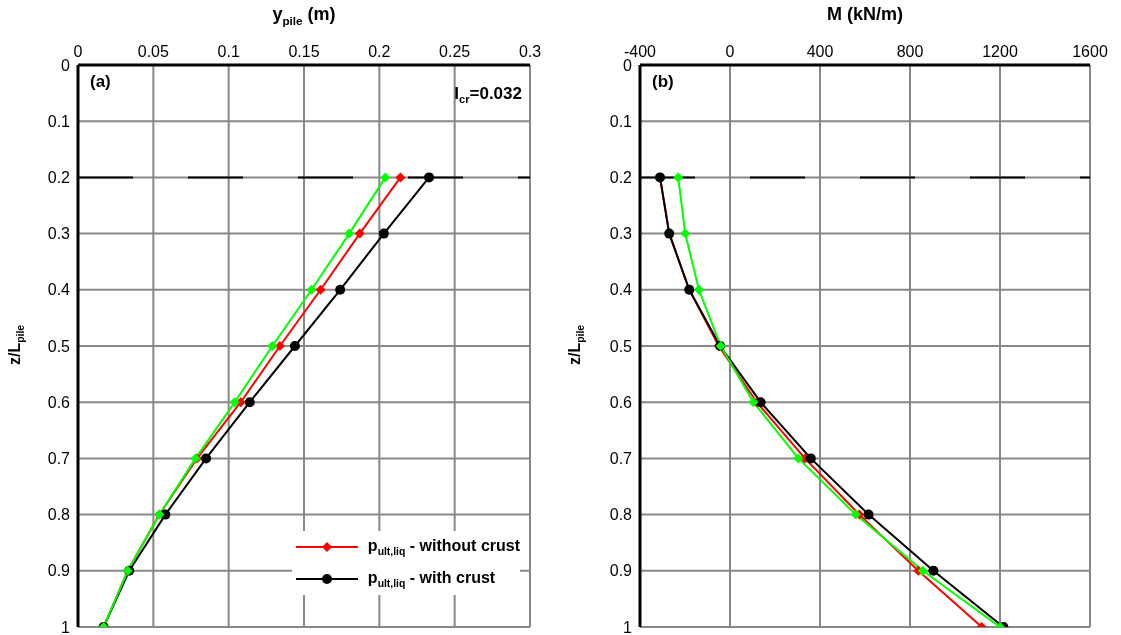 This screenshot has width=1121, height=635. I want to click on x-tick-label: 1200, so click(1000, 51).